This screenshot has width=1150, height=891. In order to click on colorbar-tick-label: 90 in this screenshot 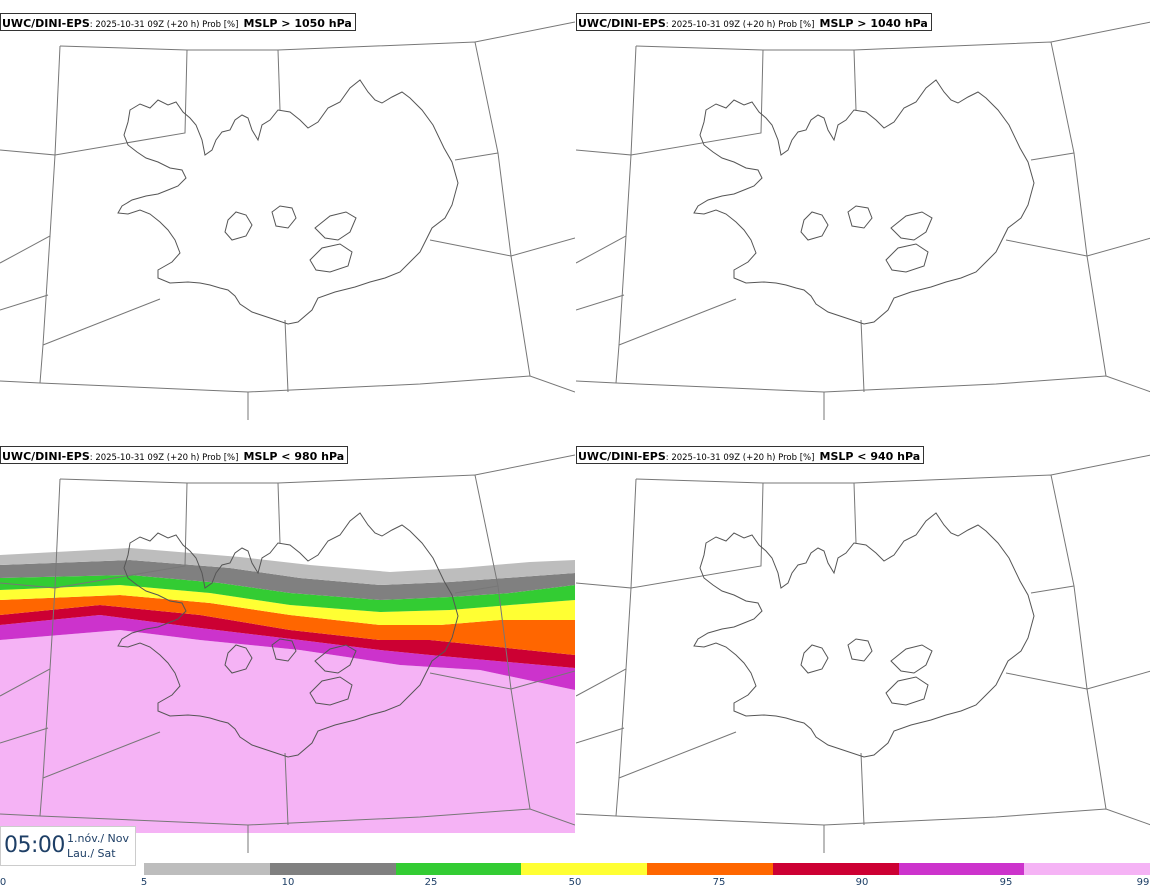, I will do `click(862, 882)`.